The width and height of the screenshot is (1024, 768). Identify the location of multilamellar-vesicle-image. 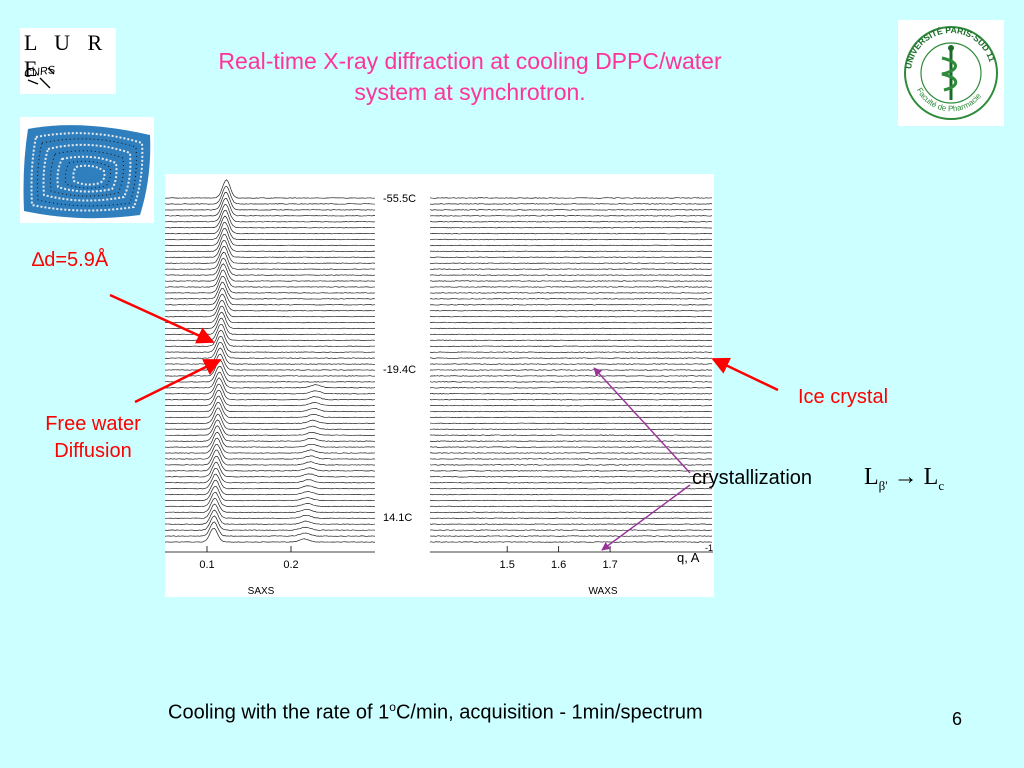
(87, 170).